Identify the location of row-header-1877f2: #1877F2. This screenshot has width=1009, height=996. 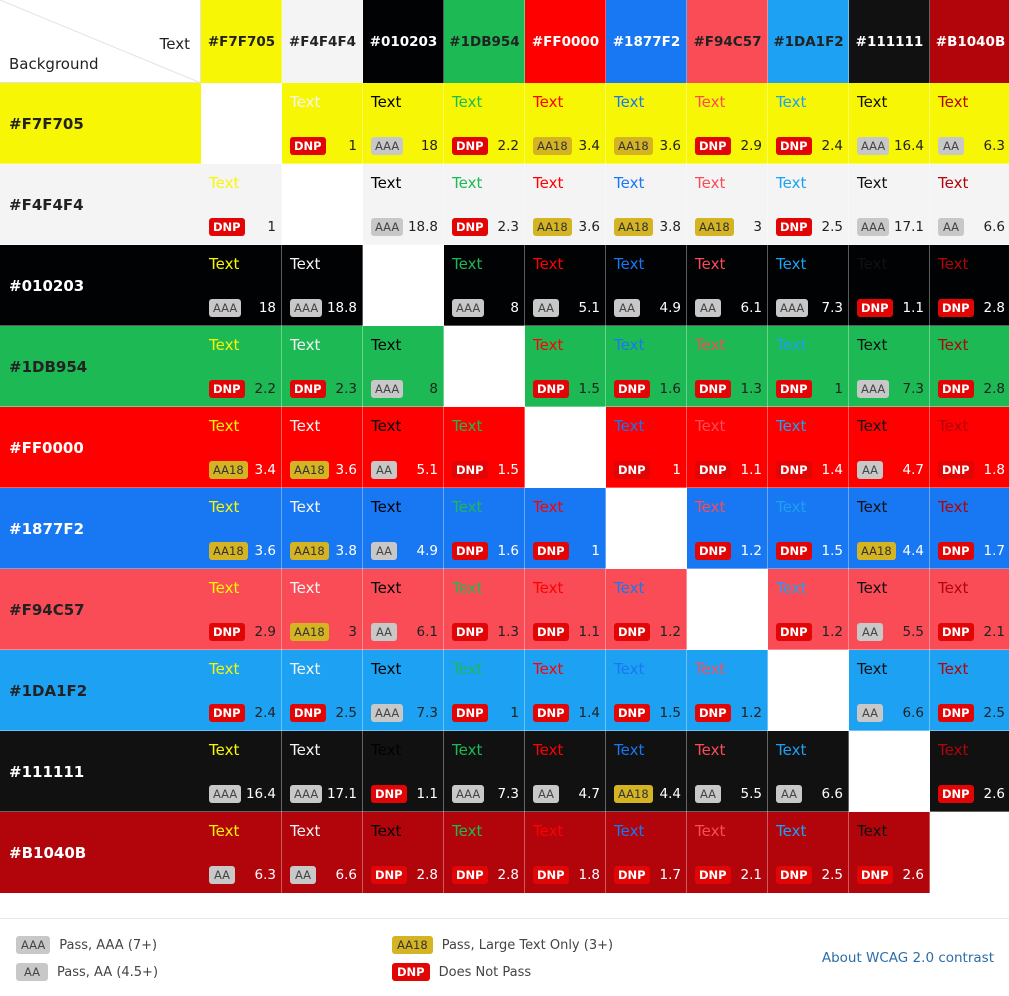
(100, 528).